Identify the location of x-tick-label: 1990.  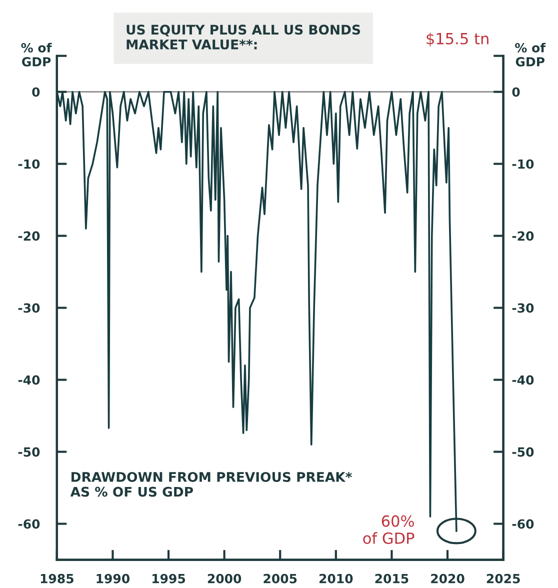
(113, 579).